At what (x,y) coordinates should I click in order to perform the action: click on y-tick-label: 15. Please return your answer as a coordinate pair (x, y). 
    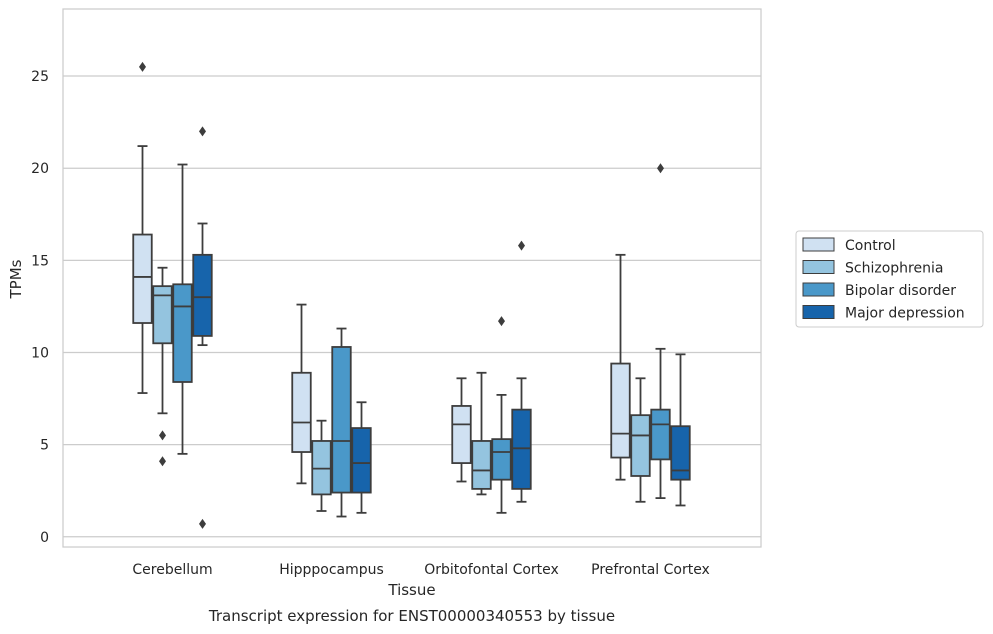
    Looking at the image, I should click on (40, 261).